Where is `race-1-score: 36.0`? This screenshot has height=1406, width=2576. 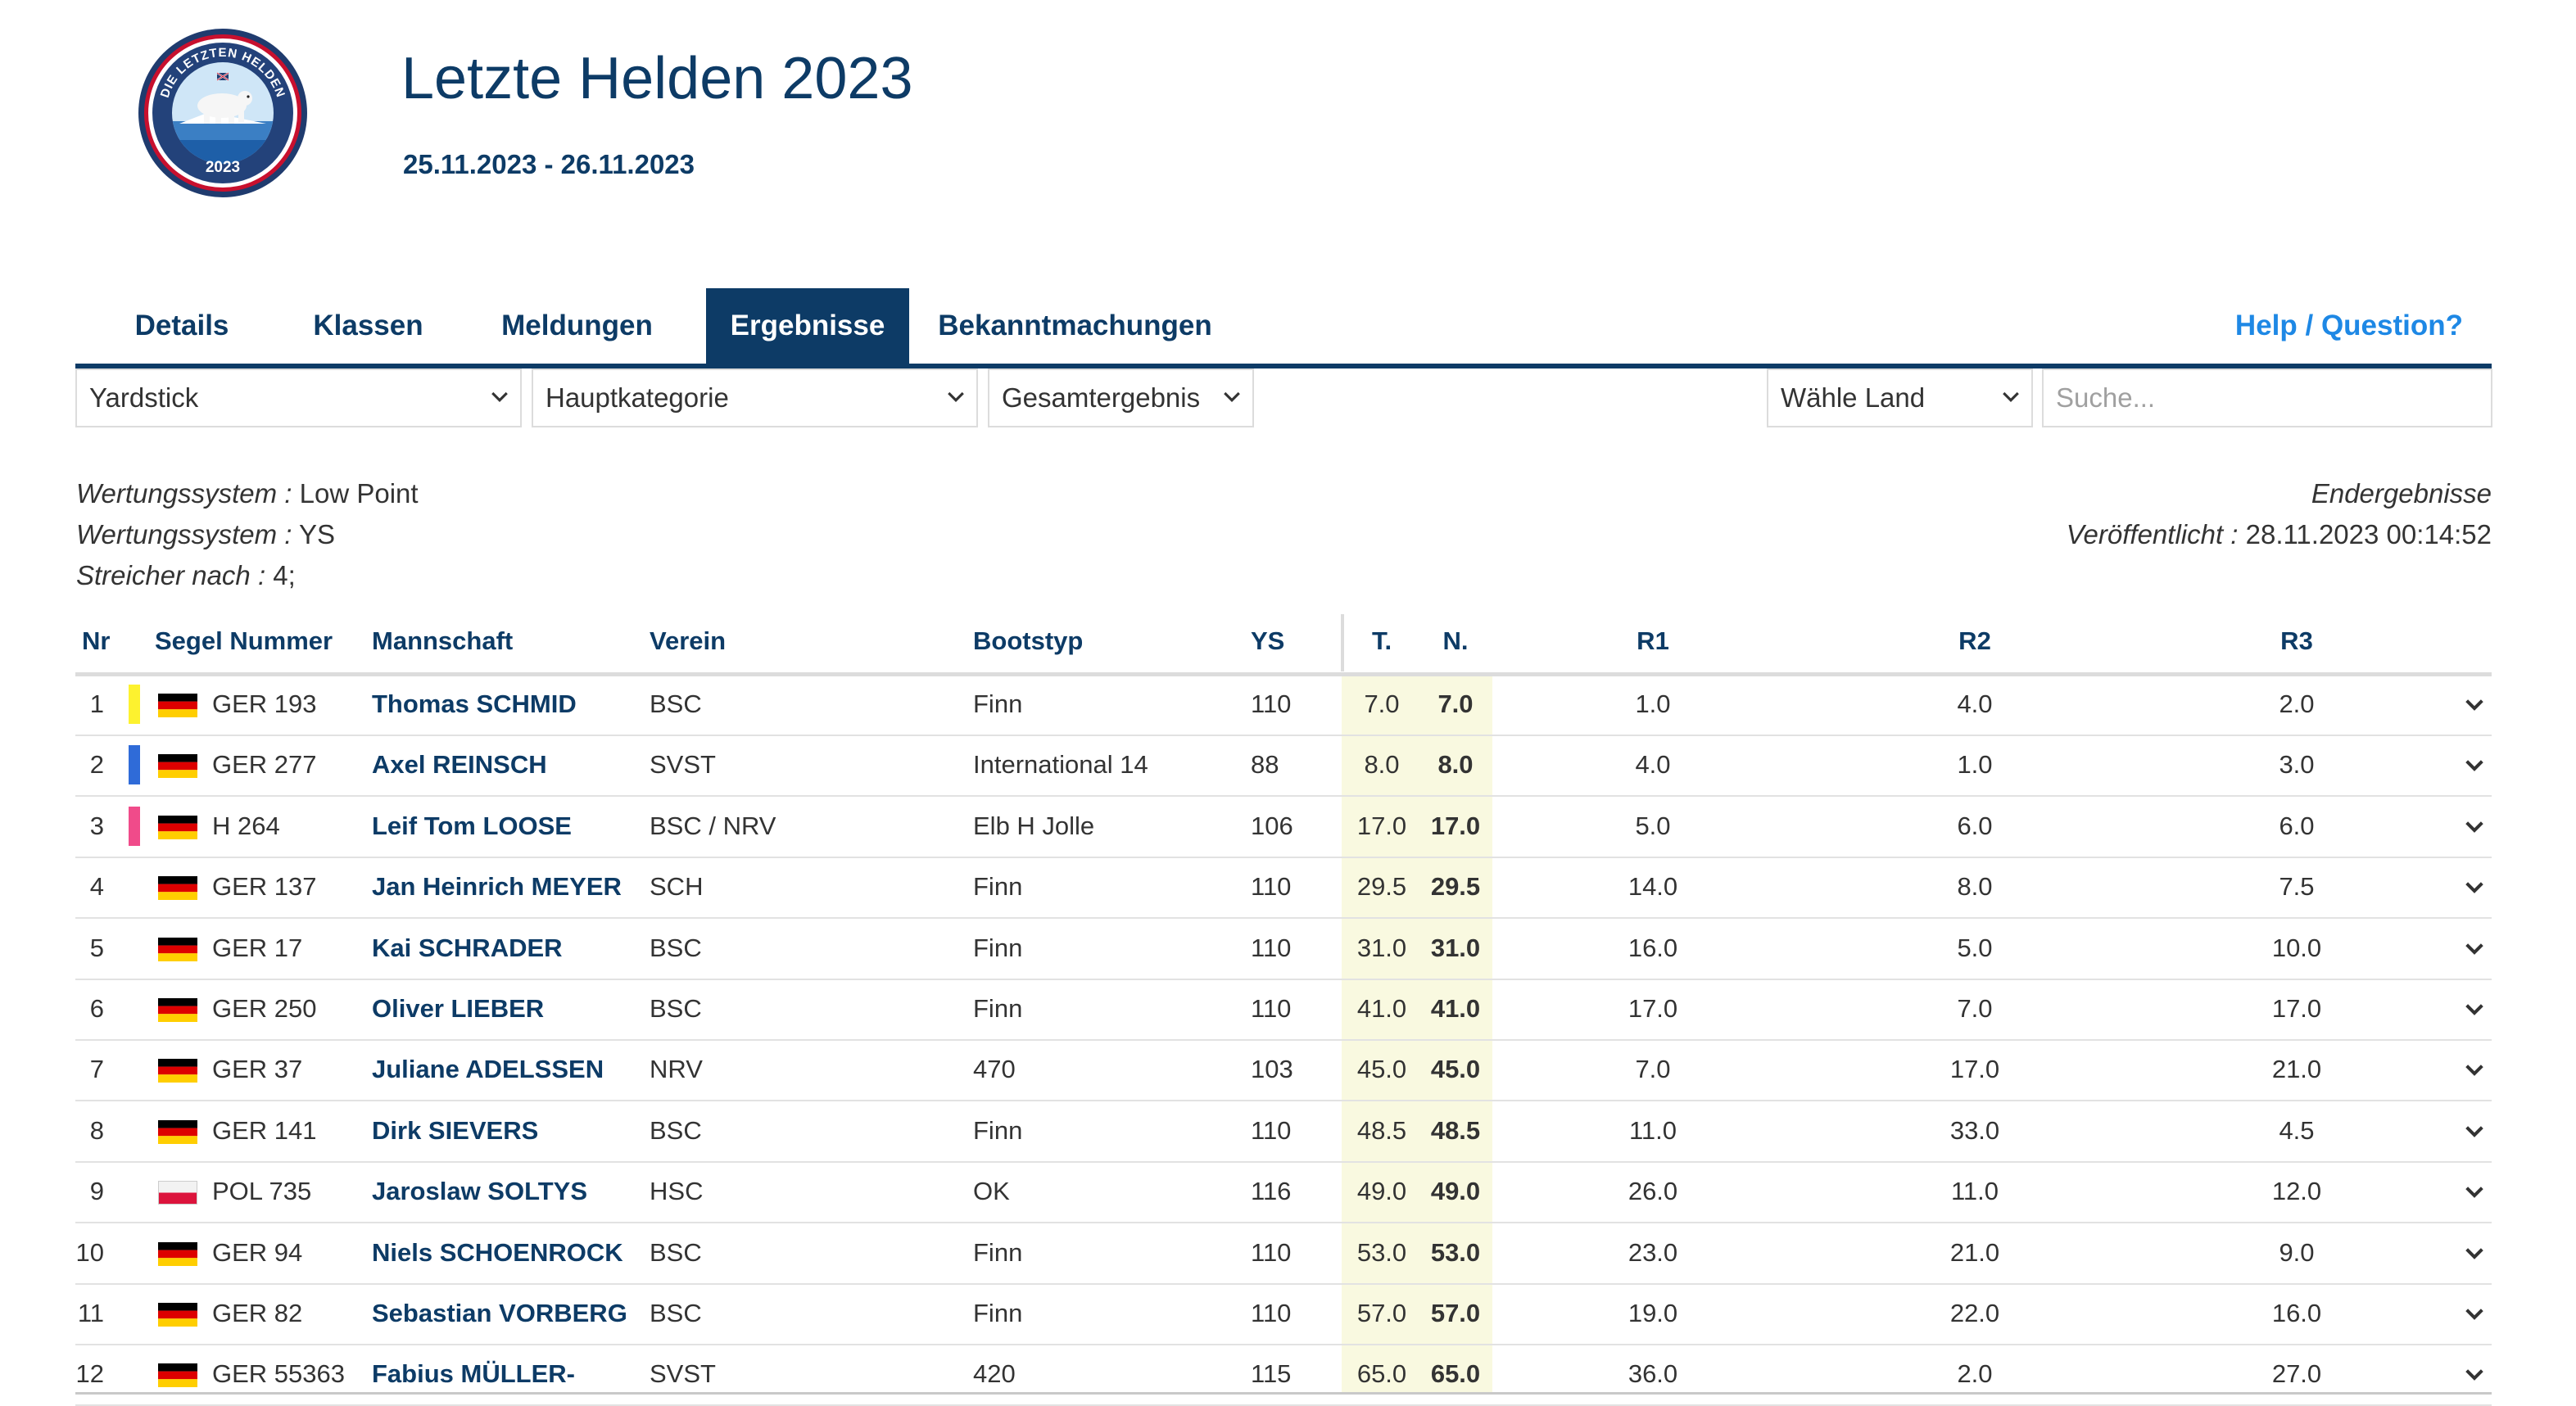
race-1-score: 36.0 is located at coordinates (1653, 1374).